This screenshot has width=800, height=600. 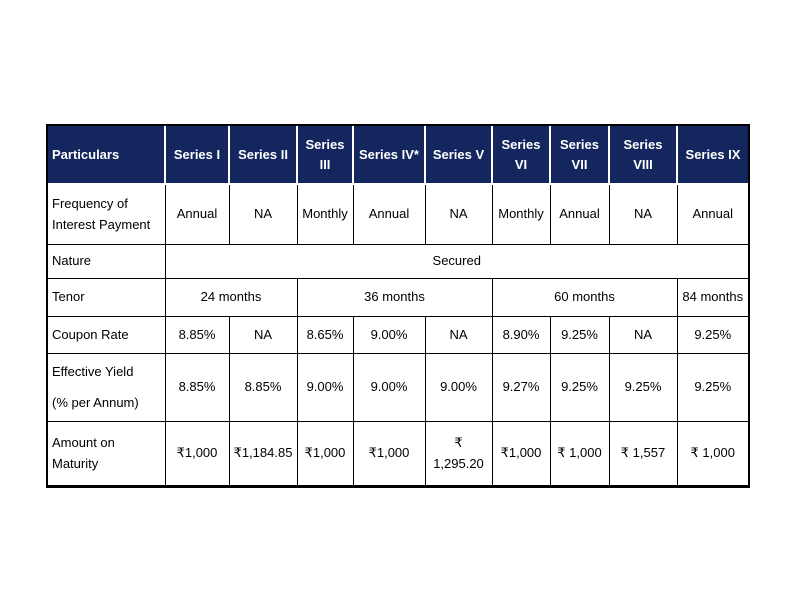 I want to click on coupon-label: Coupon Rate, so click(x=107, y=335).